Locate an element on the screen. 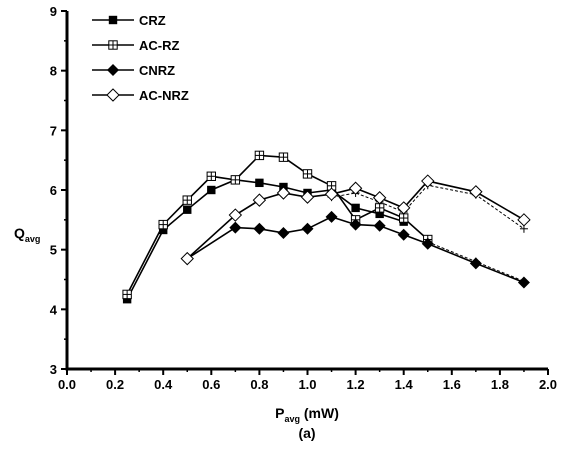 This screenshot has height=461, width=578. series-cnrz is located at coordinates (355, 249).